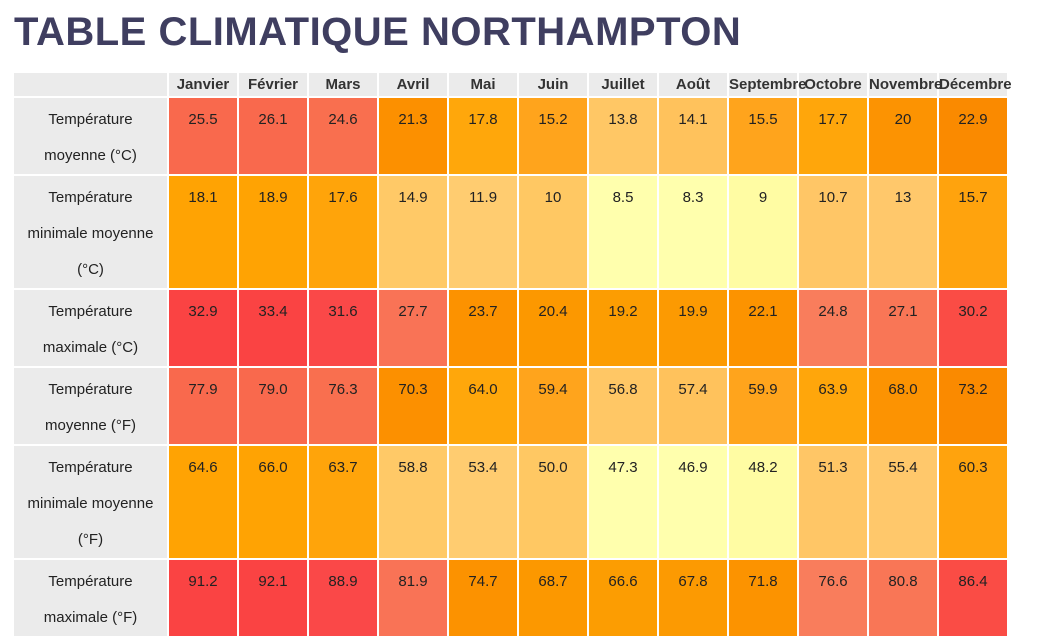  Describe the element at coordinates (693, 502) in the screenshot. I see `data-cell: 46.9` at that location.